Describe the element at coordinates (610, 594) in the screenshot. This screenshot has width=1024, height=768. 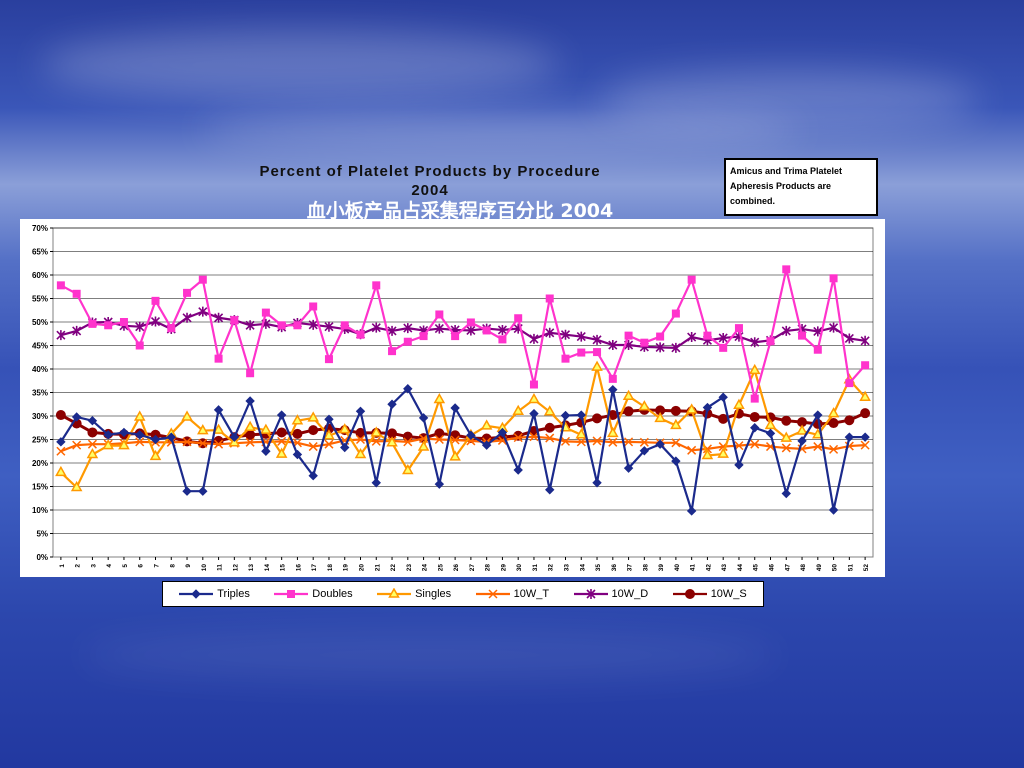
I see `legend-item-10w-d: 10W_D` at that location.